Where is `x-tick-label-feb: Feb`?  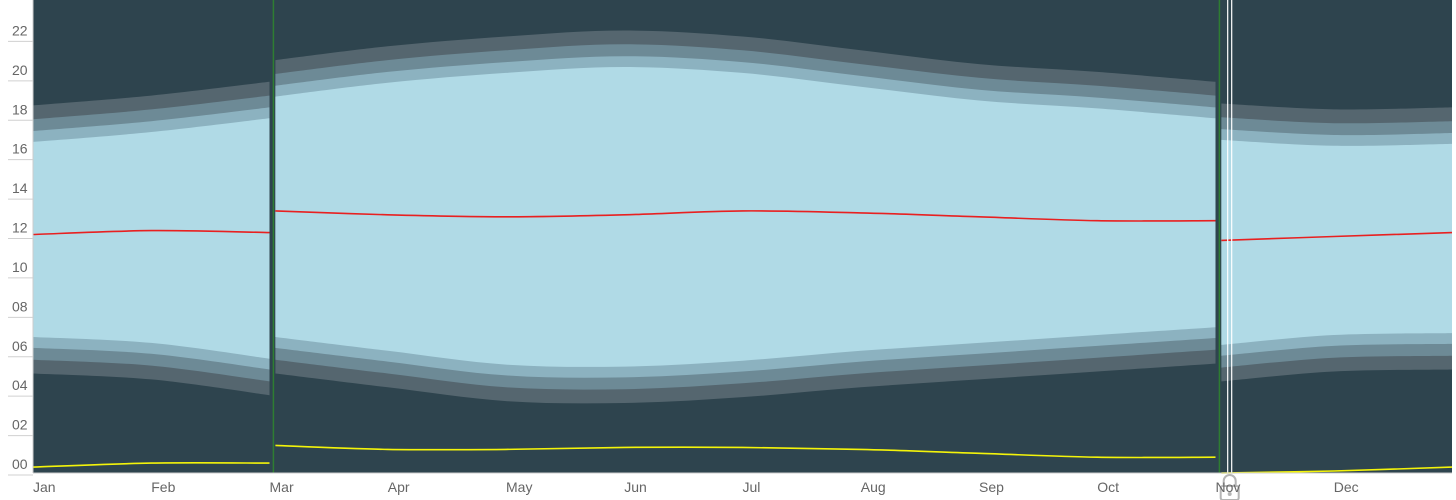 x-tick-label-feb: Feb is located at coordinates (163, 487).